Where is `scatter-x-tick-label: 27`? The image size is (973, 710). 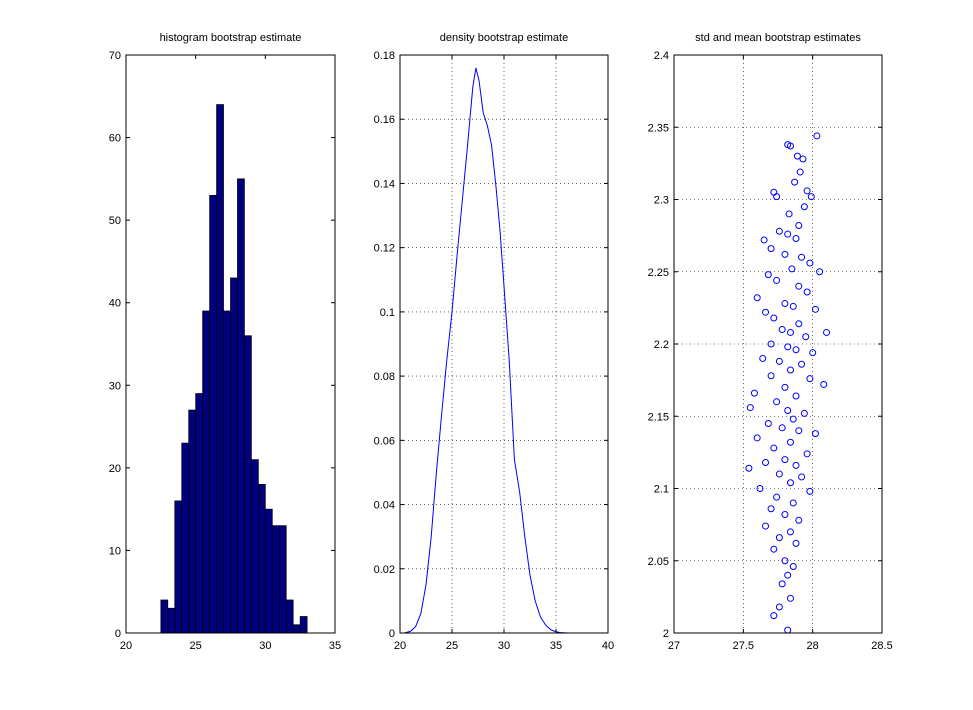
scatter-x-tick-label: 27 is located at coordinates (674, 646).